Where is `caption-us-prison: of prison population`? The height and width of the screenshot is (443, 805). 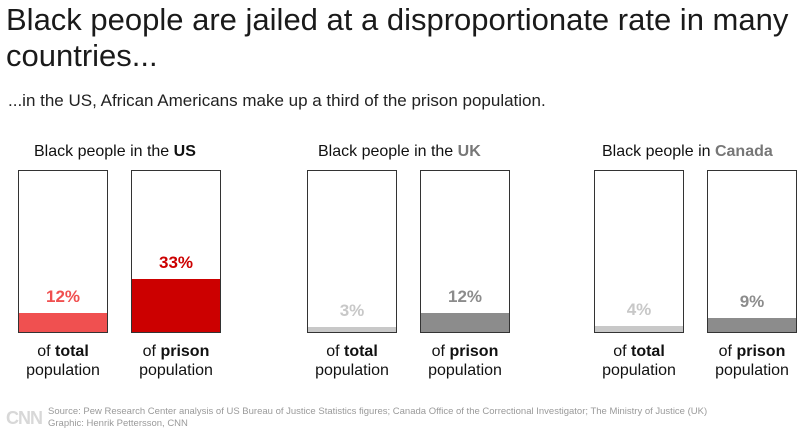 caption-us-prison: of prison population is located at coordinates (176, 361).